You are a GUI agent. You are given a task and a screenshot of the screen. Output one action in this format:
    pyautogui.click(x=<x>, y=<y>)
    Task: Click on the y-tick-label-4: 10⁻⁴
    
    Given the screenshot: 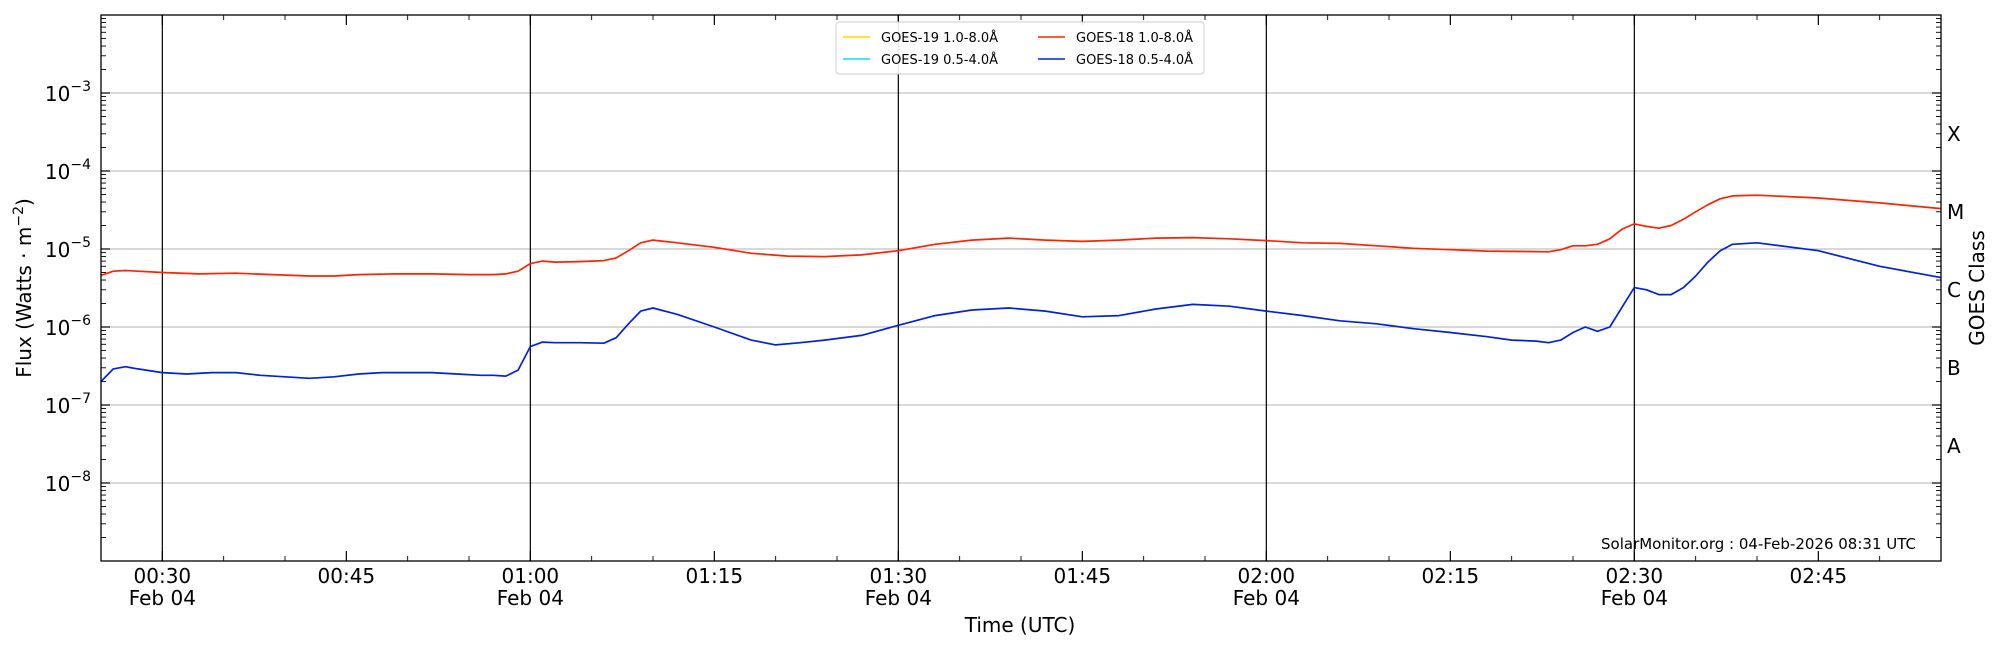 What is the action you would take?
    pyautogui.click(x=68, y=170)
    